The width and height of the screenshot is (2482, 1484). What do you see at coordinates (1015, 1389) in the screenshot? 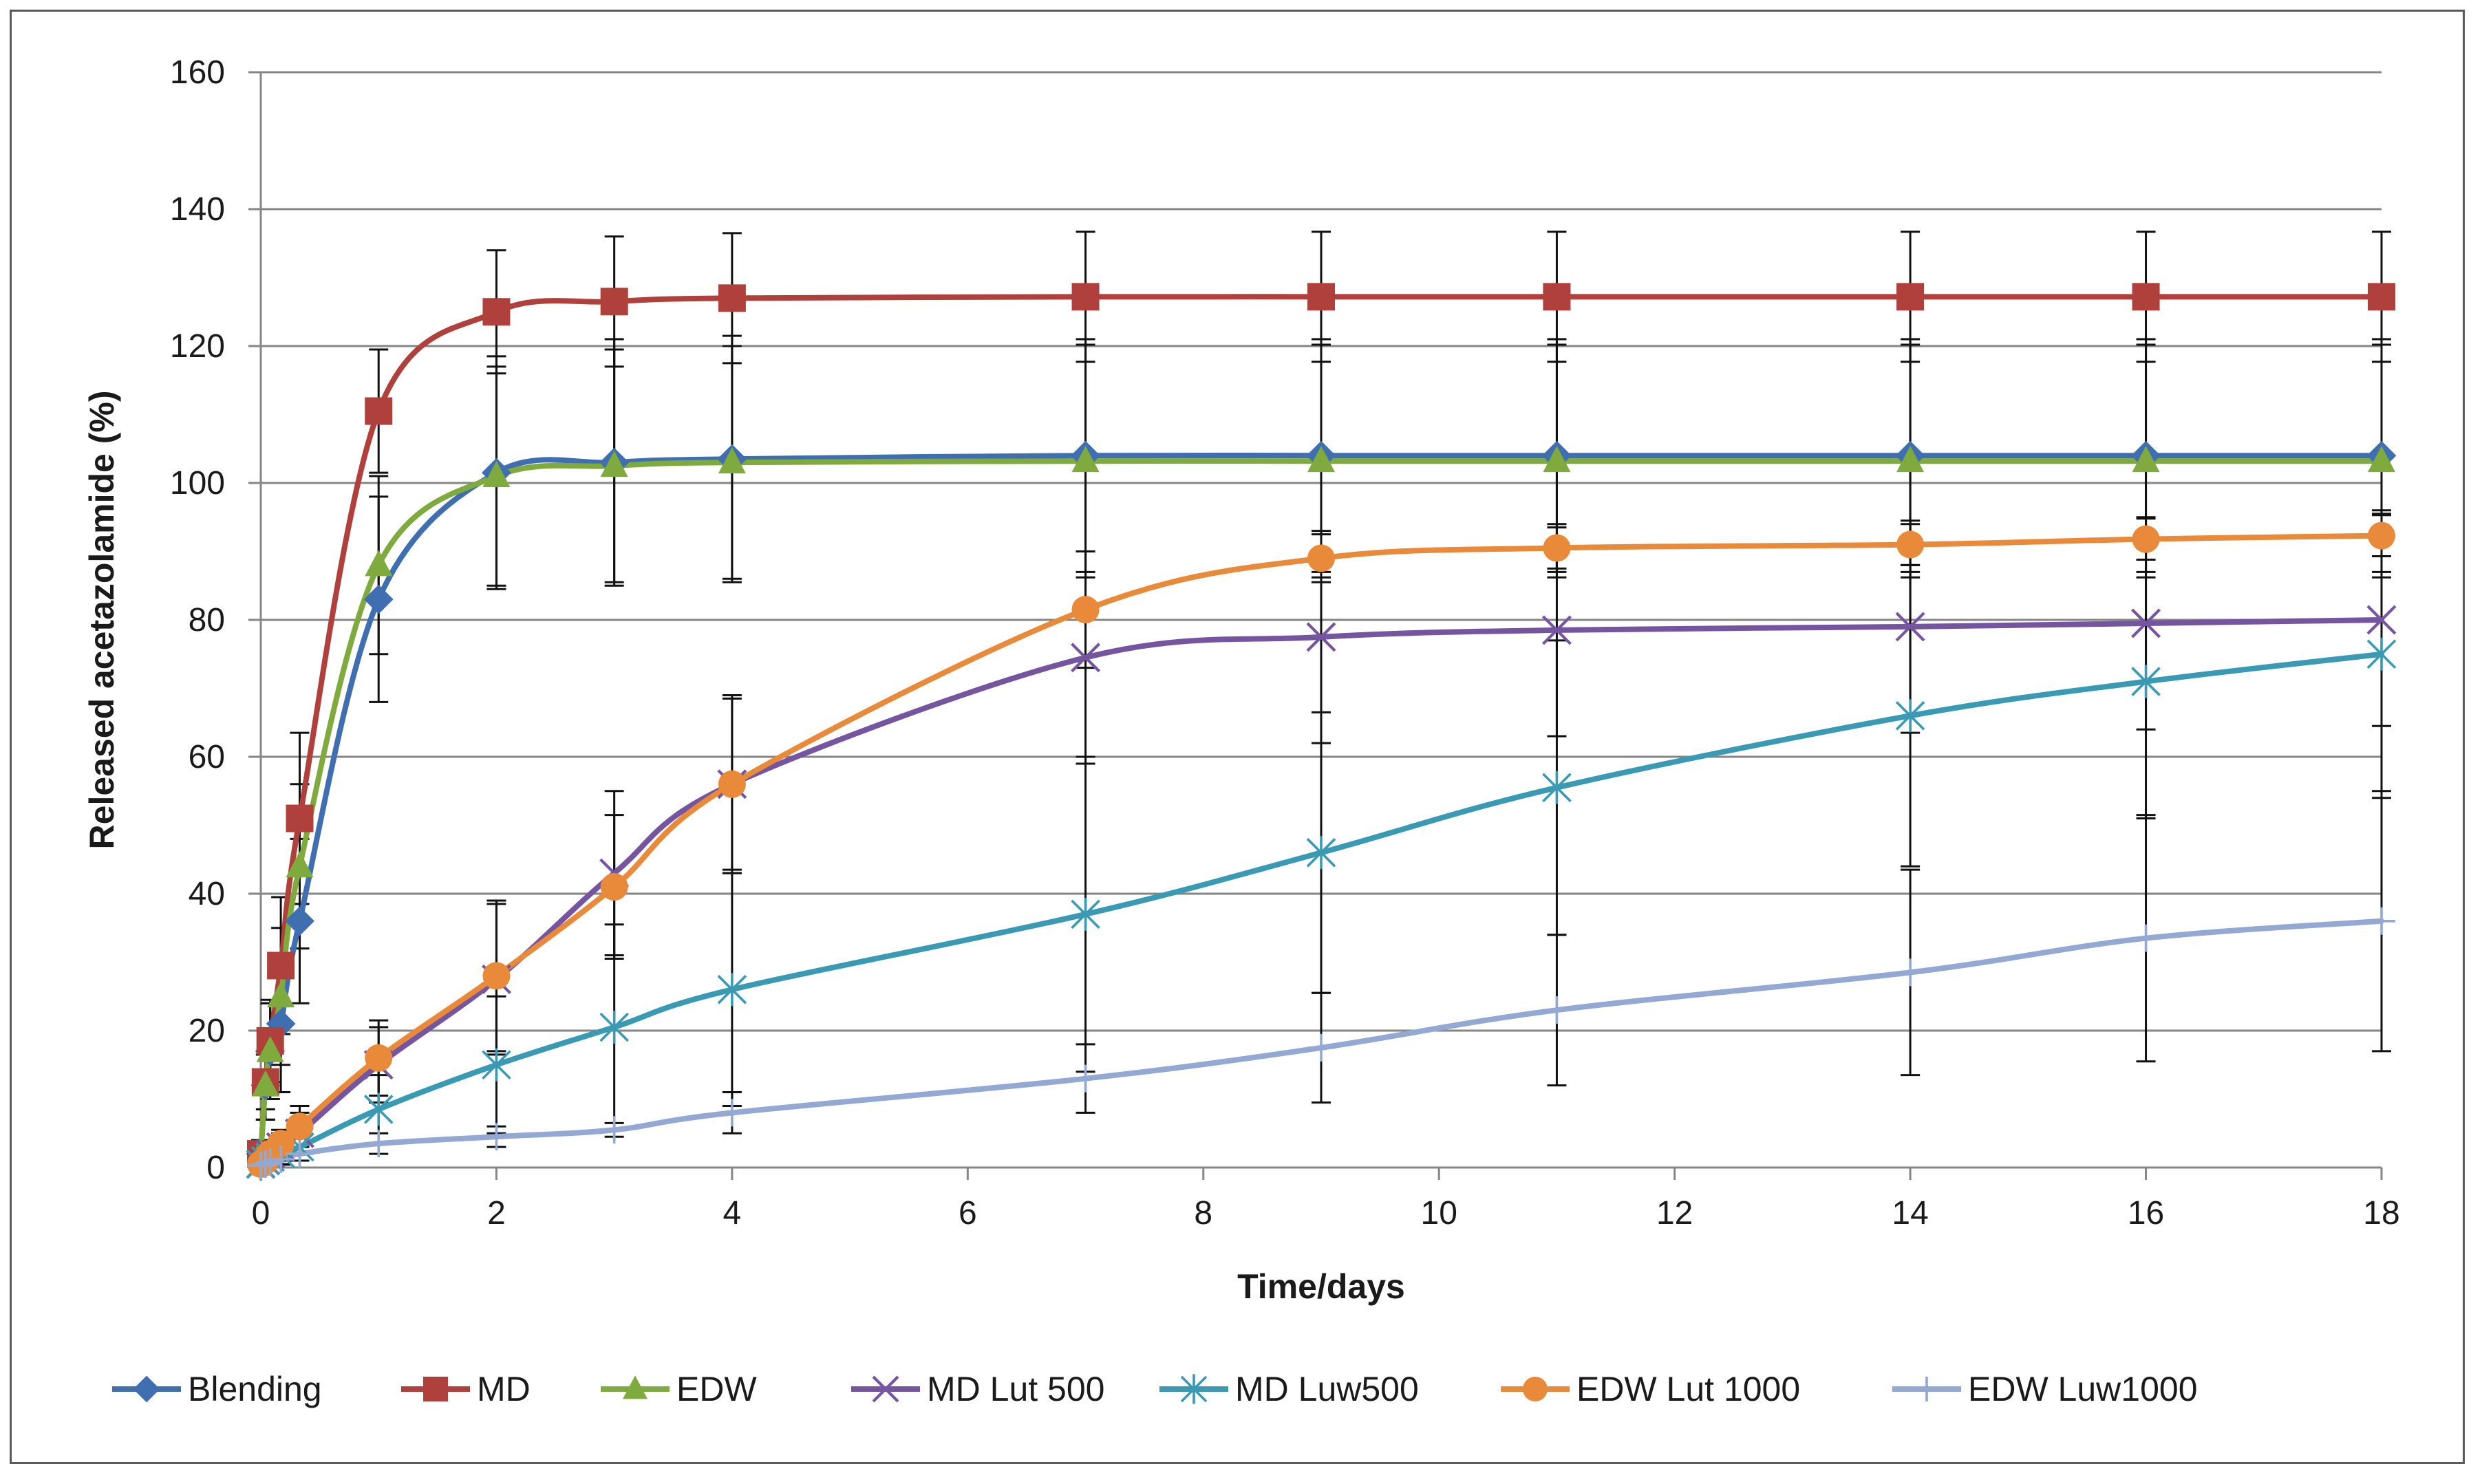
I see `legend-label: MD Lut 500` at bounding box center [1015, 1389].